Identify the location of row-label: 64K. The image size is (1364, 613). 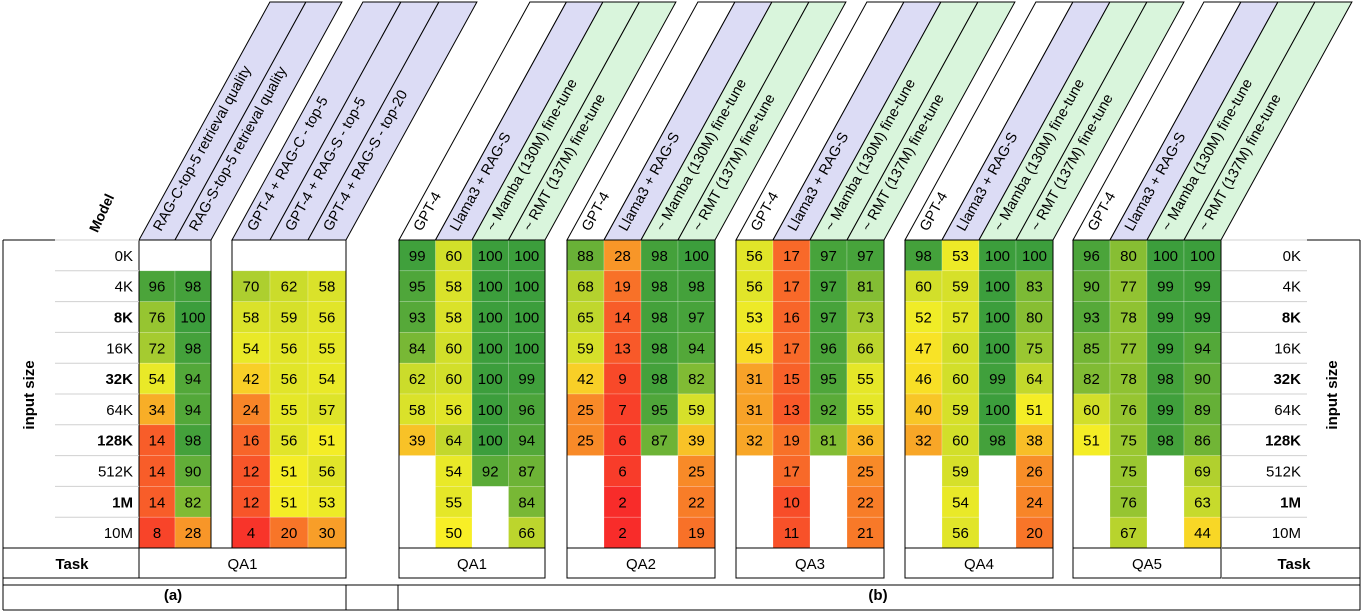
(1287, 410).